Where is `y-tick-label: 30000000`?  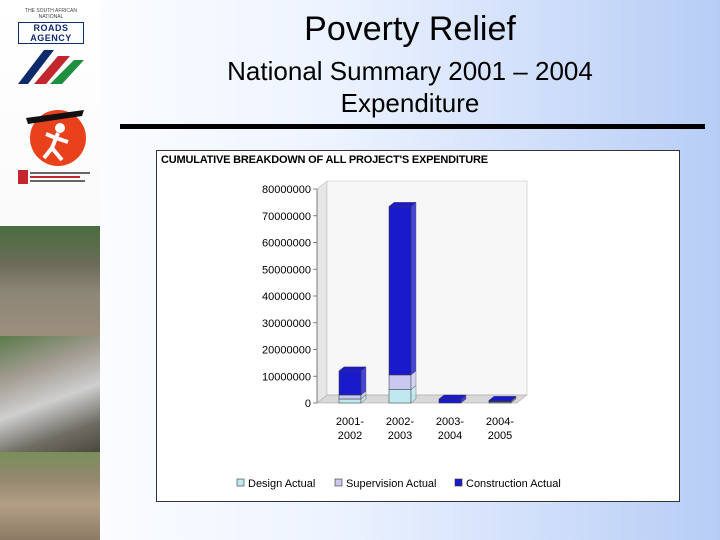
y-tick-label: 30000000 is located at coordinates (286, 324).